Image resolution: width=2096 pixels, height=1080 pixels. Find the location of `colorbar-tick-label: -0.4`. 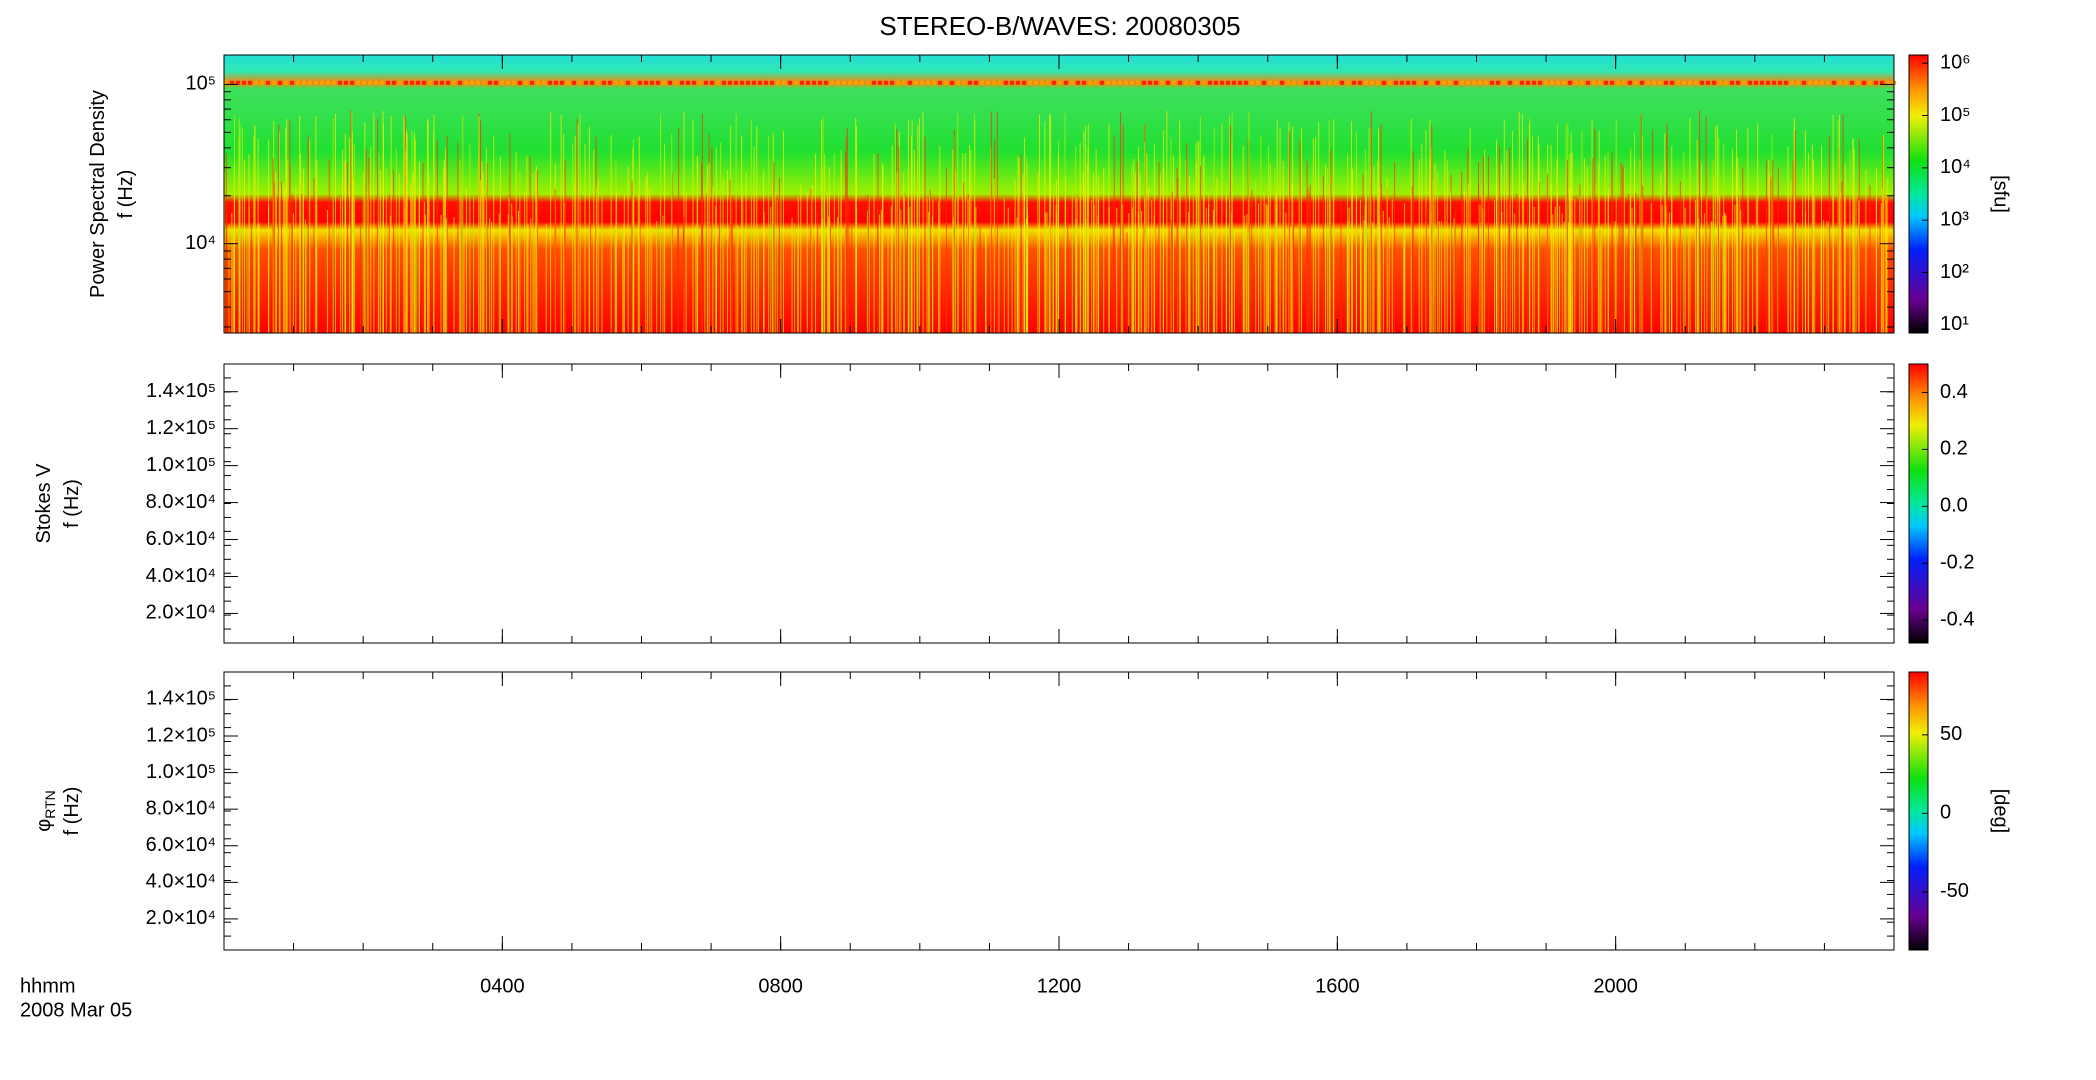

colorbar-tick-label: -0.4 is located at coordinates (1957, 620).